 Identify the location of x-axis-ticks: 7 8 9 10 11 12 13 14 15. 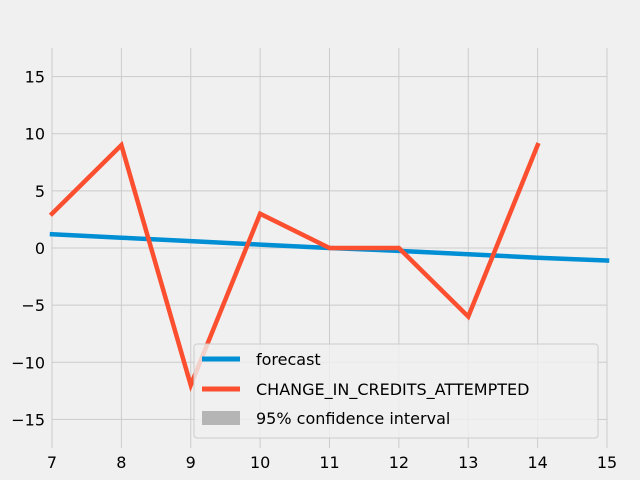
(332, 462).